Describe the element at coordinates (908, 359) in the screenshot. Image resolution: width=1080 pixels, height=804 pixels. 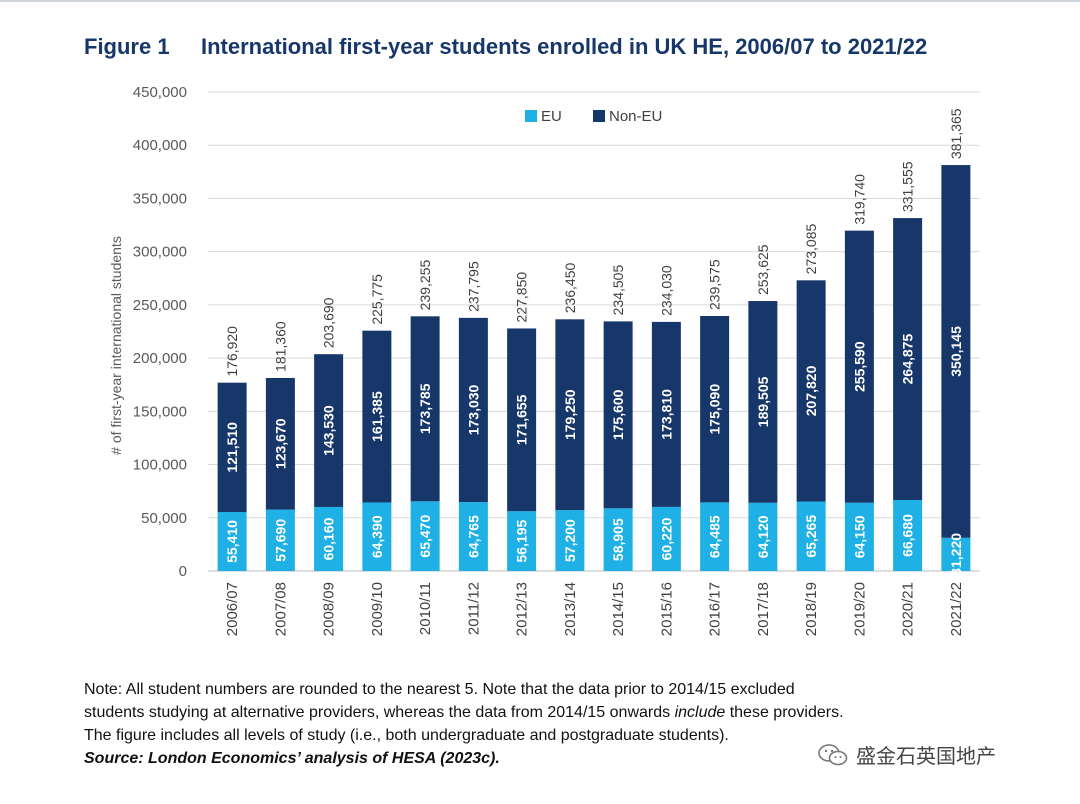
I see `data-label-non-eu: 264,875` at that location.